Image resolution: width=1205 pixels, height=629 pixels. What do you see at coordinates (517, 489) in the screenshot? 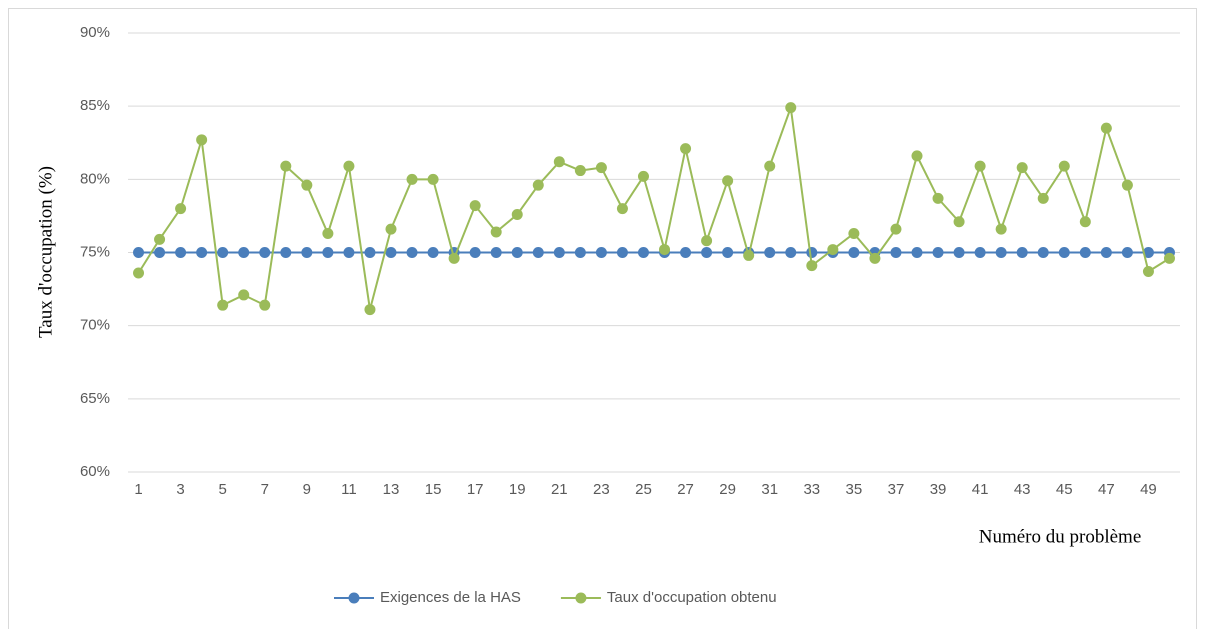
I see `x-tick-label: 19` at bounding box center [517, 489].